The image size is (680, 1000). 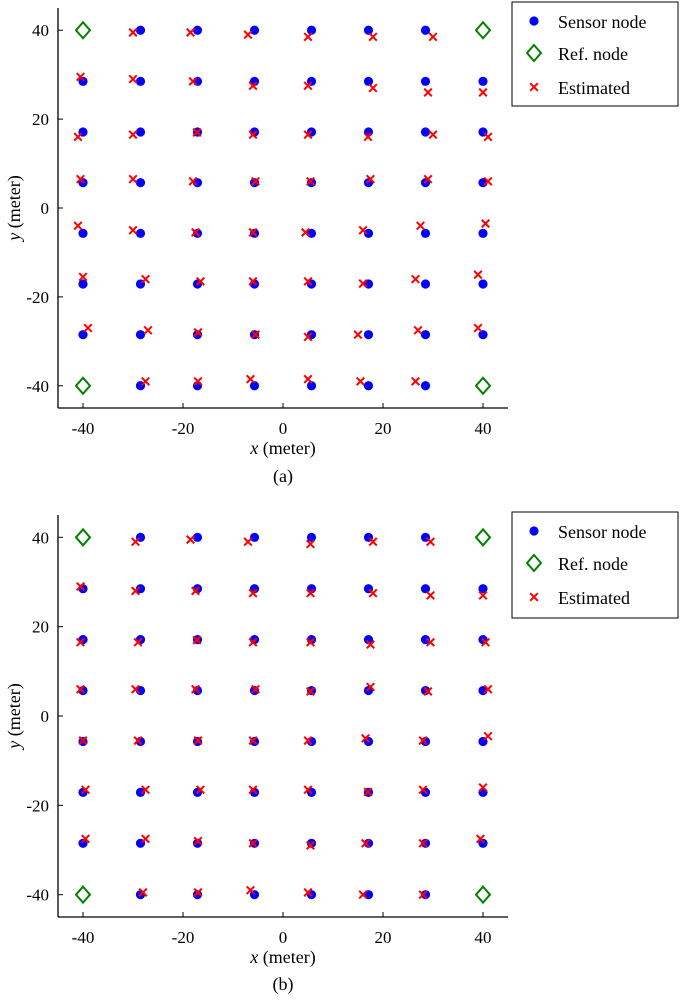 What do you see at coordinates (45, 716) in the screenshot?
I see `y-tick-label: 0` at bounding box center [45, 716].